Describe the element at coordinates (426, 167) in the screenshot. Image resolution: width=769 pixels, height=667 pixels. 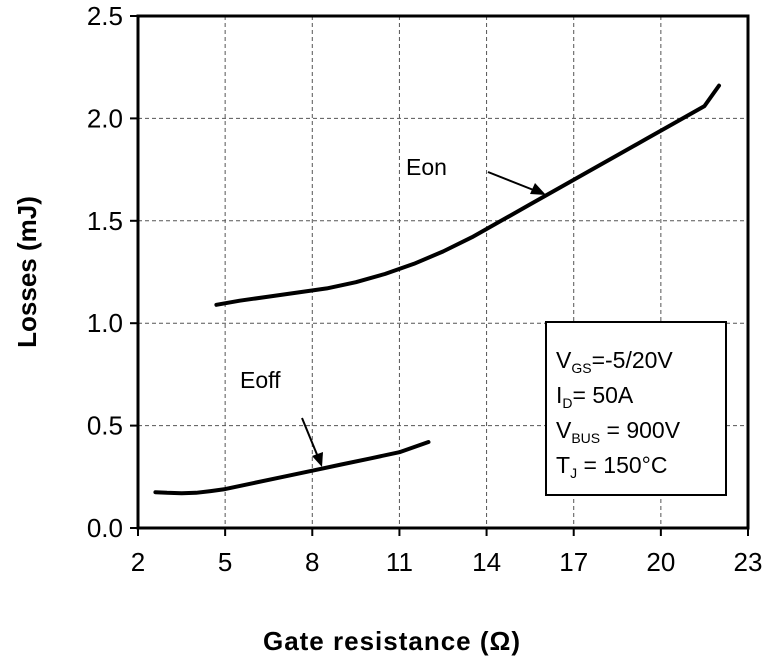
I see `eon-label: Eon` at that location.